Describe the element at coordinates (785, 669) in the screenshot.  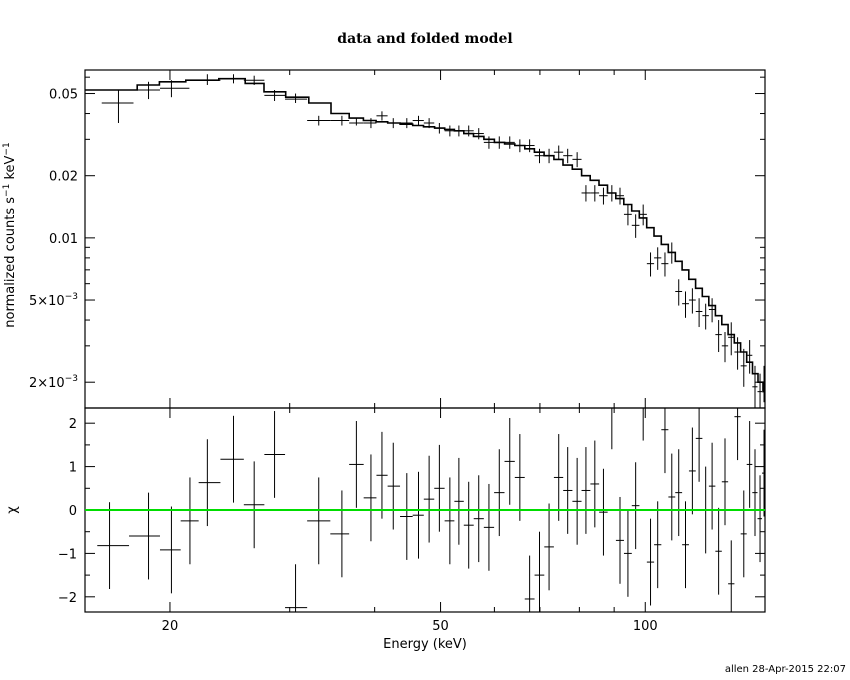
I see `footer-credit: allen 28-Apr-2015 22:07` at that location.